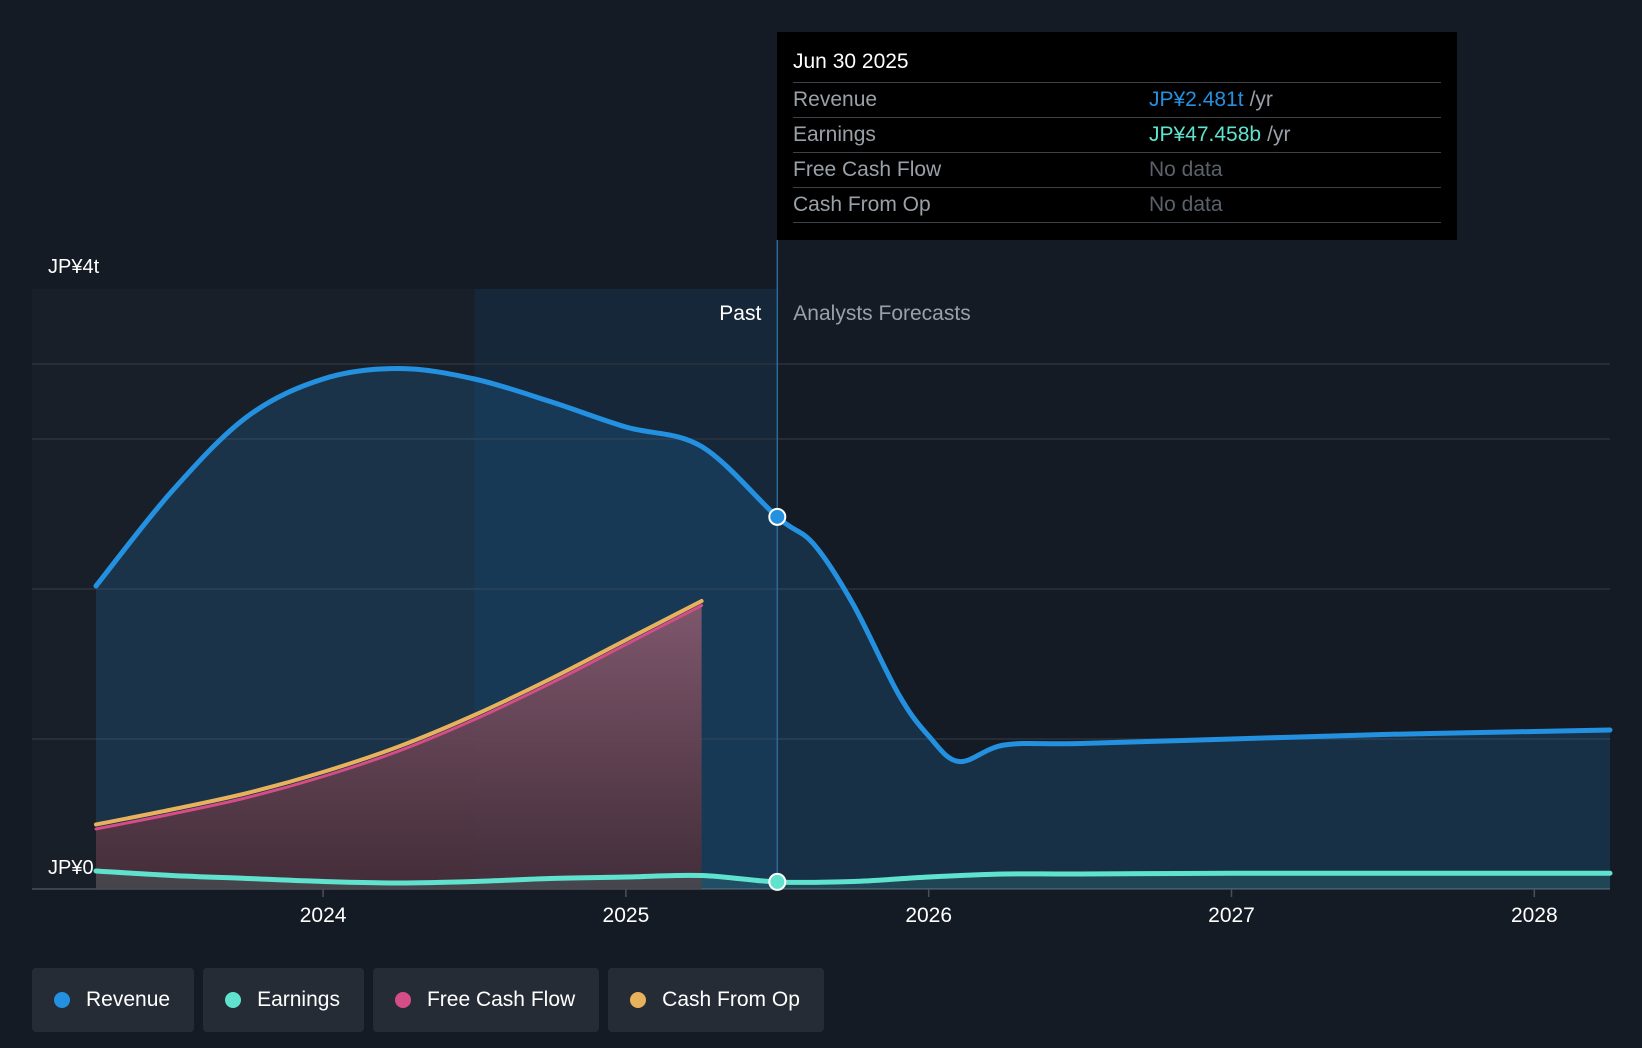 This screenshot has height=1048, width=1642. Describe the element at coordinates (928, 915) in the screenshot. I see `x-tick-label: 2026` at that location.